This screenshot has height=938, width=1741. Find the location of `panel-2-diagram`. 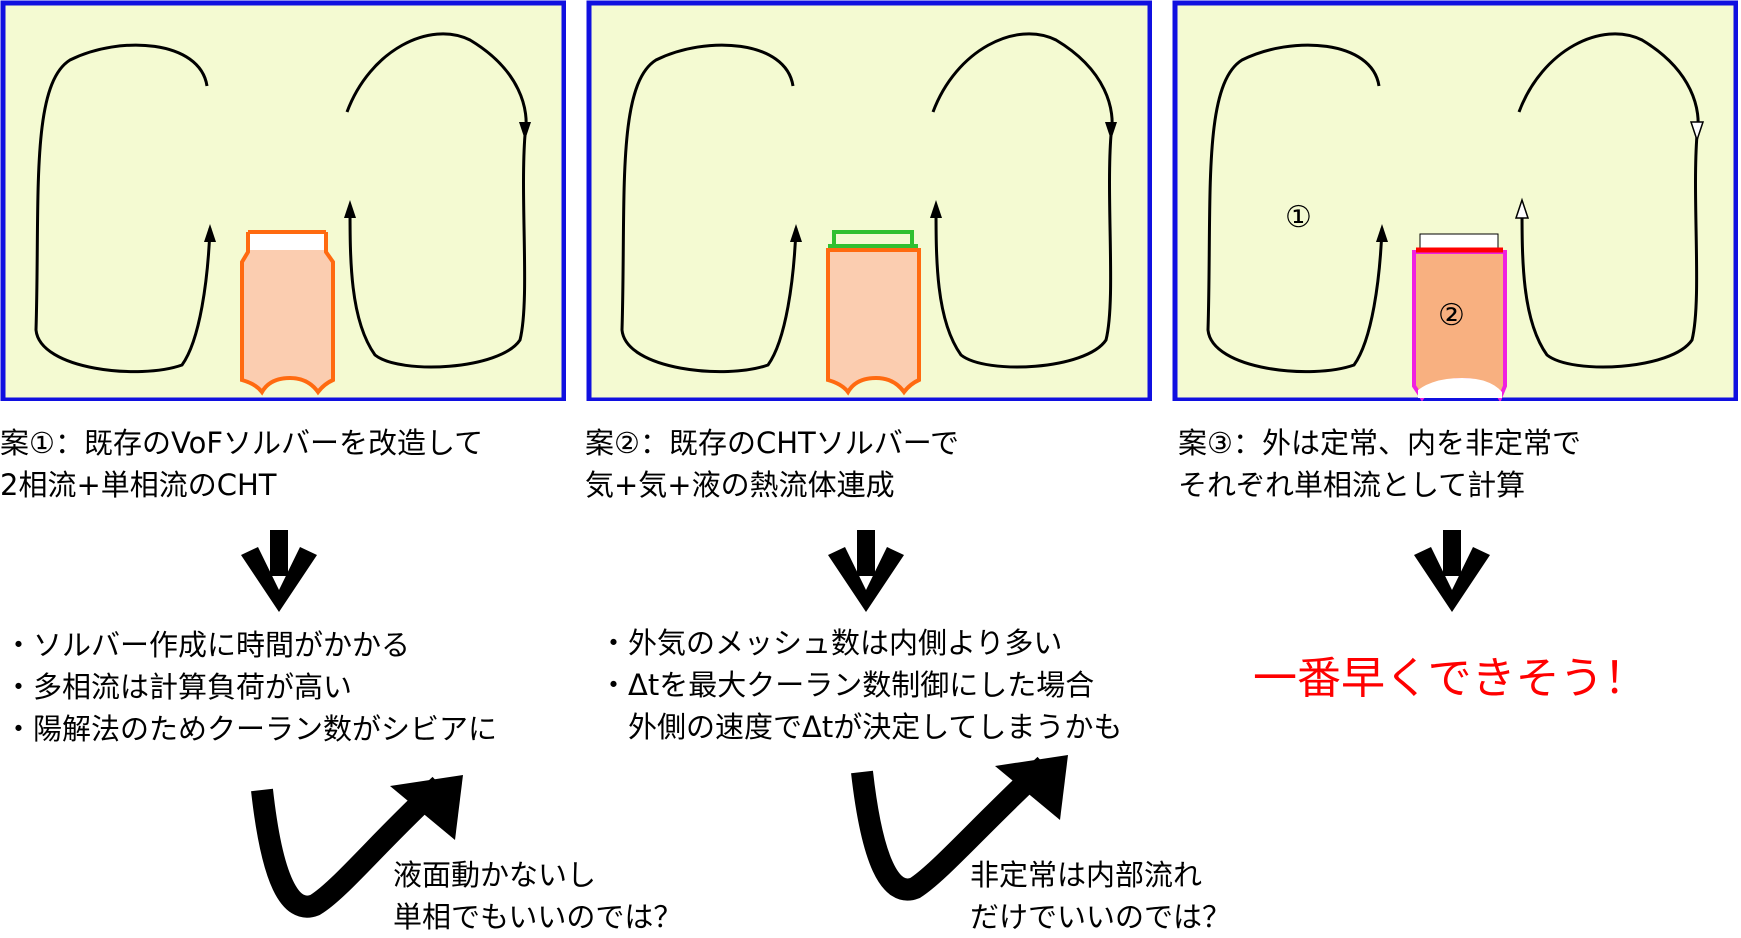

panel-2-diagram is located at coordinates (869, 200).